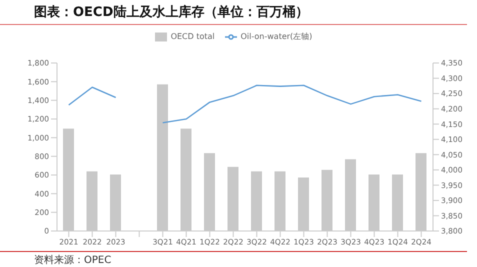  I want to click on chart-title: 图表：OECD陆上及水上库存（单位：百万桶）, so click(171, 12).